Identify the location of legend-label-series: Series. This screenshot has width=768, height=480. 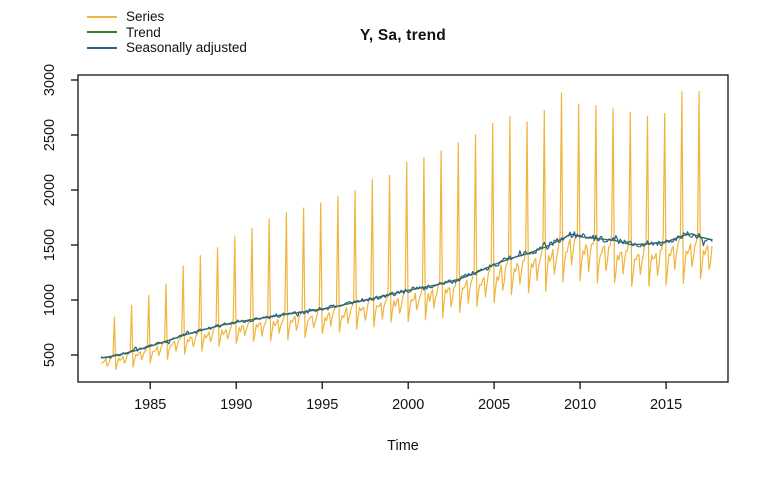
(145, 17).